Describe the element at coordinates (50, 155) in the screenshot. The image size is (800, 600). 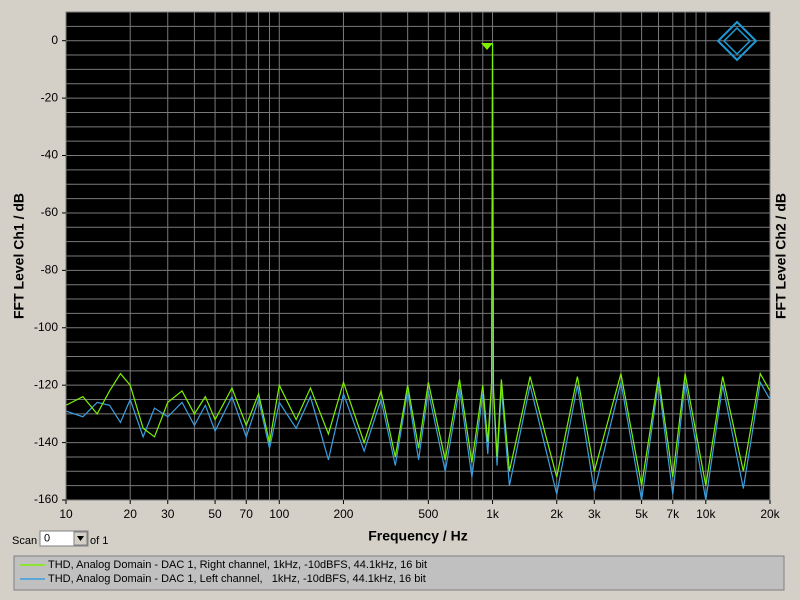
I see `y-tick-label: -40` at that location.